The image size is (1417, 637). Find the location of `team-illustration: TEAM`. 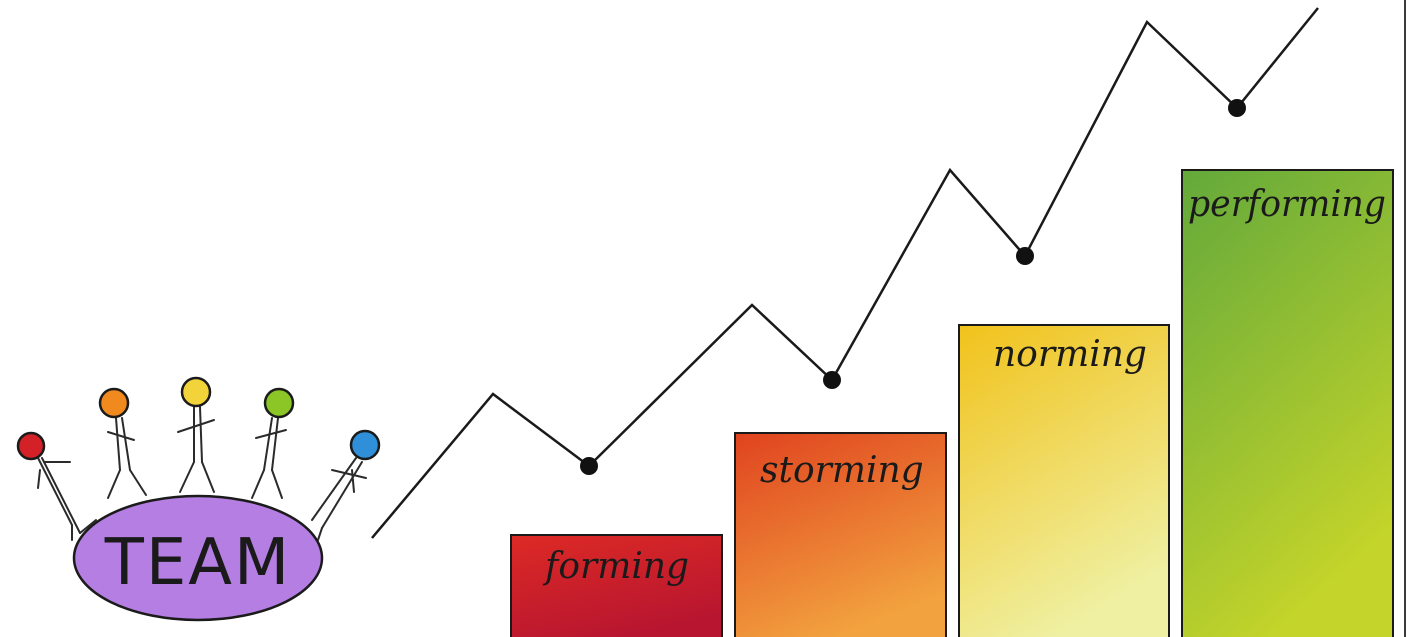

team-illustration: TEAM is located at coordinates (198, 499).